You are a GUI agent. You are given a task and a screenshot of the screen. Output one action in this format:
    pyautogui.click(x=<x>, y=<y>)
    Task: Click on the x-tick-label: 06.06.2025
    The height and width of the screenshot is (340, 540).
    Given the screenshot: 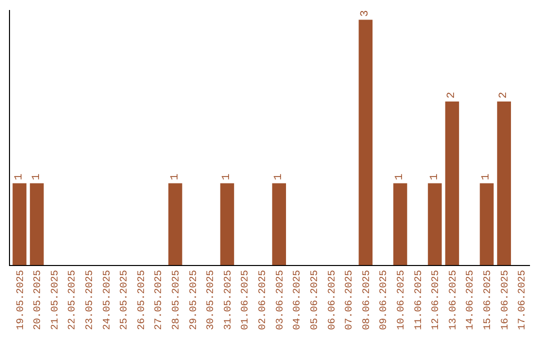 What is the action you would take?
    pyautogui.click(x=332, y=300)
    